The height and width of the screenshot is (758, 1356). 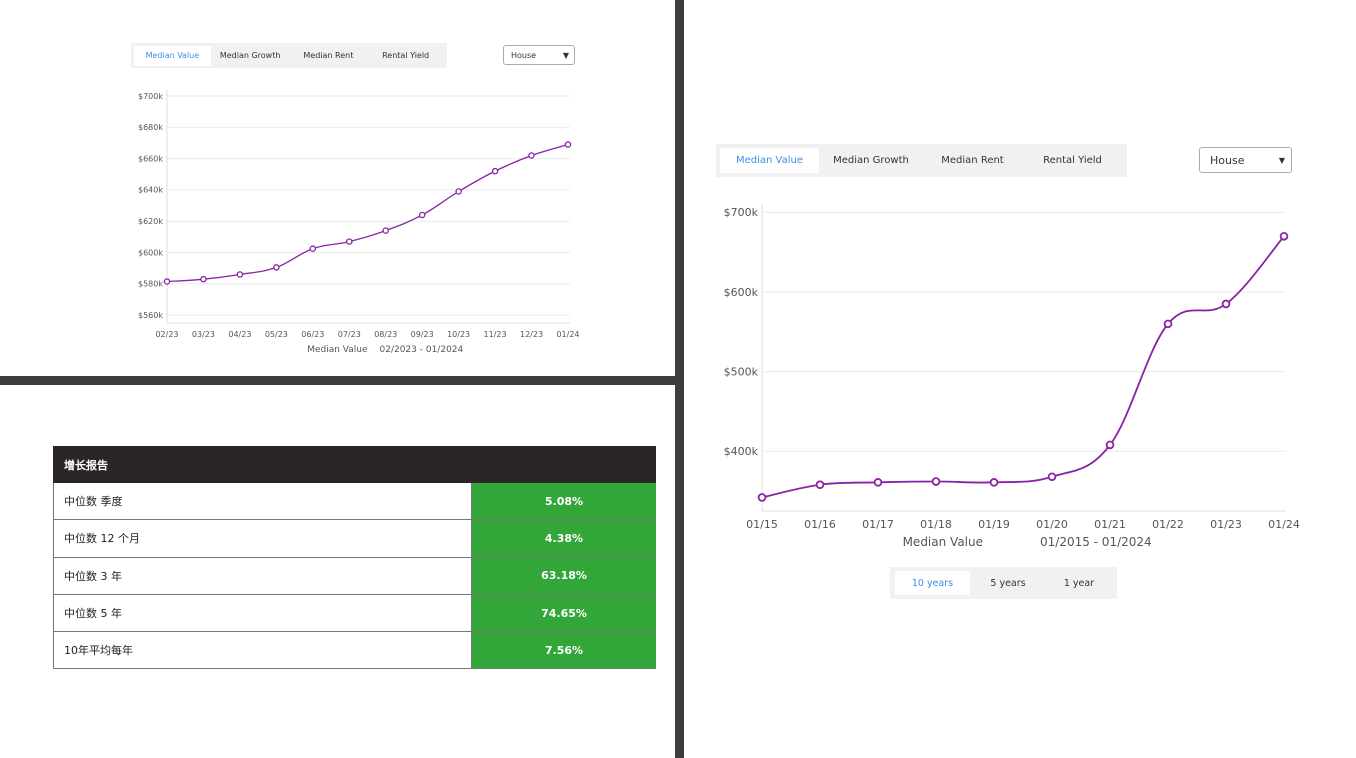 What do you see at coordinates (1008, 583) in the screenshot?
I see `range-5-years: 5 years` at bounding box center [1008, 583].